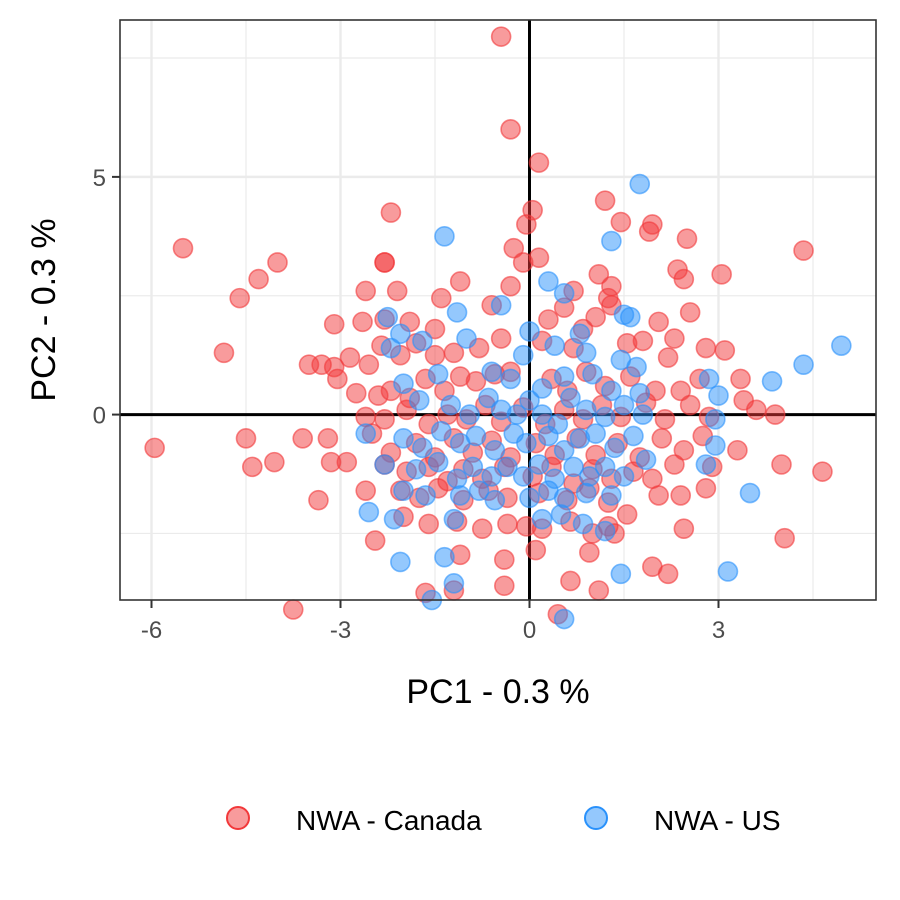  Describe the element at coordinates (99, 416) in the screenshot. I see `y-tick-label: 0` at that location.